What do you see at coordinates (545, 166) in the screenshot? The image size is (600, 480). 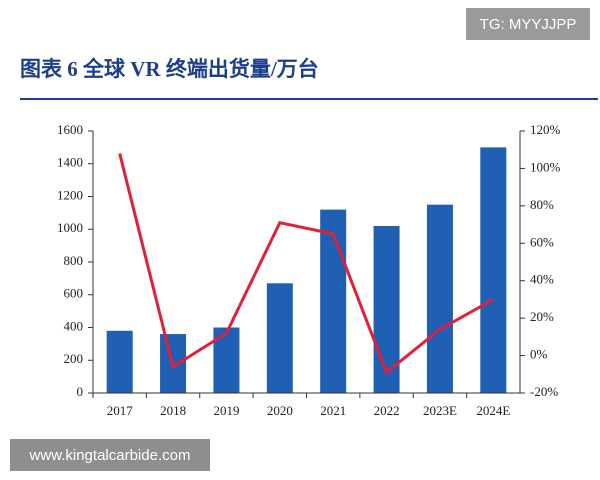 I see `y2-tick-label: 100%` at bounding box center [545, 166].